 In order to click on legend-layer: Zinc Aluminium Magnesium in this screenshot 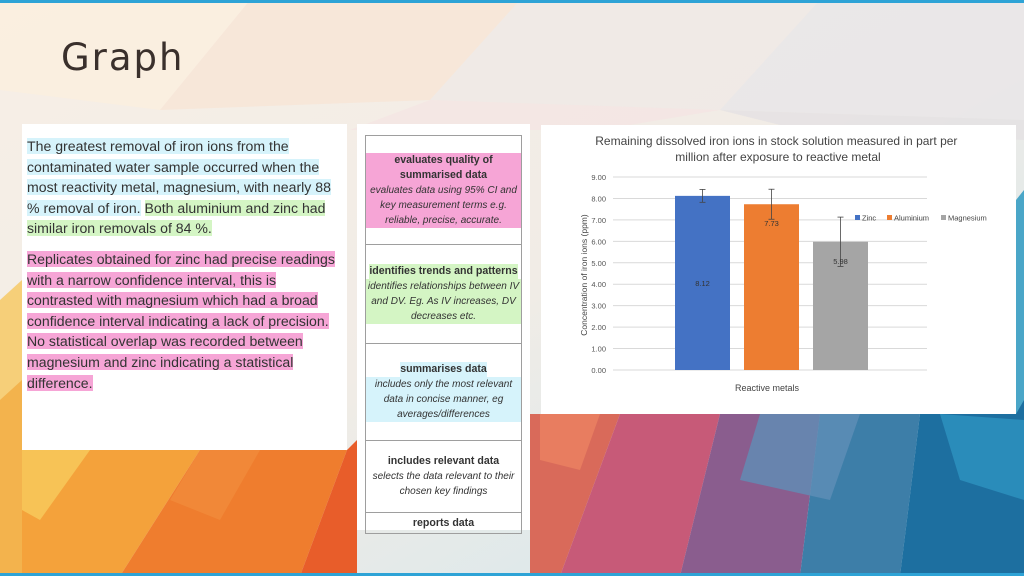, I will do `click(921, 218)`.